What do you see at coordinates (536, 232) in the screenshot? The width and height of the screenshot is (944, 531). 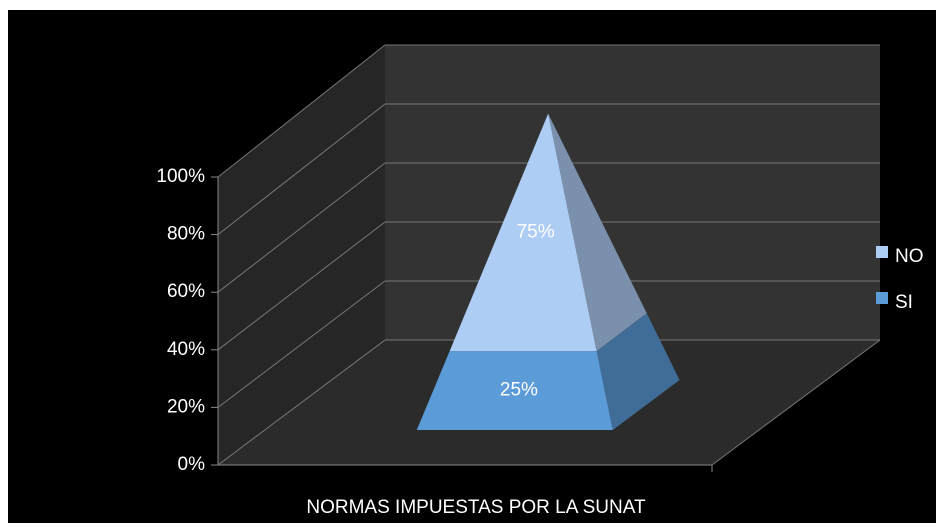 I see `data-label: 75%` at bounding box center [536, 232].